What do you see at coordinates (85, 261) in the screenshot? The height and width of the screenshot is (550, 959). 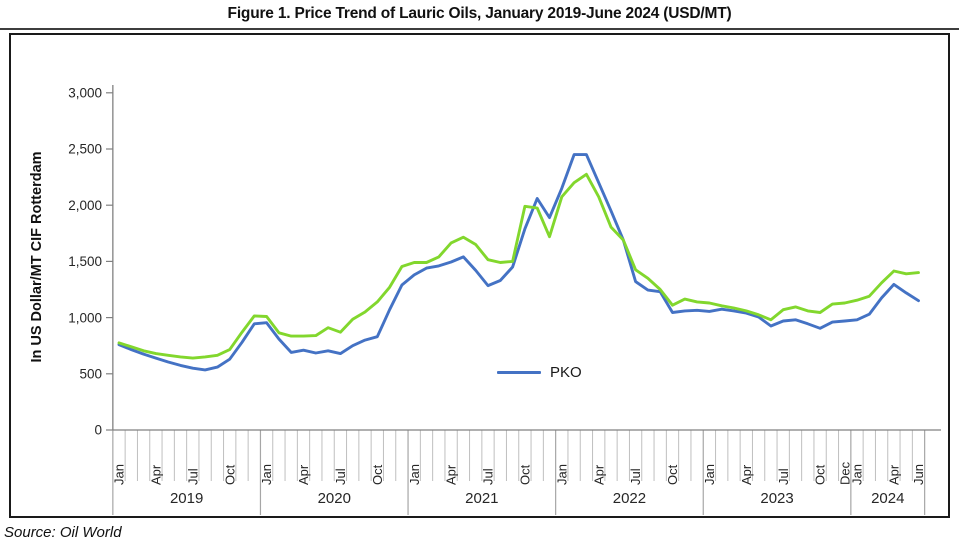 I see `y-tick-label: 1,500` at bounding box center [85, 261].